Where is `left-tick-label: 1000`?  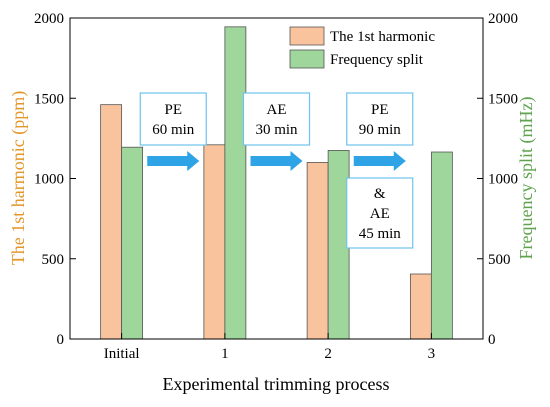
left-tick-label: 1000 is located at coordinates (49, 180).